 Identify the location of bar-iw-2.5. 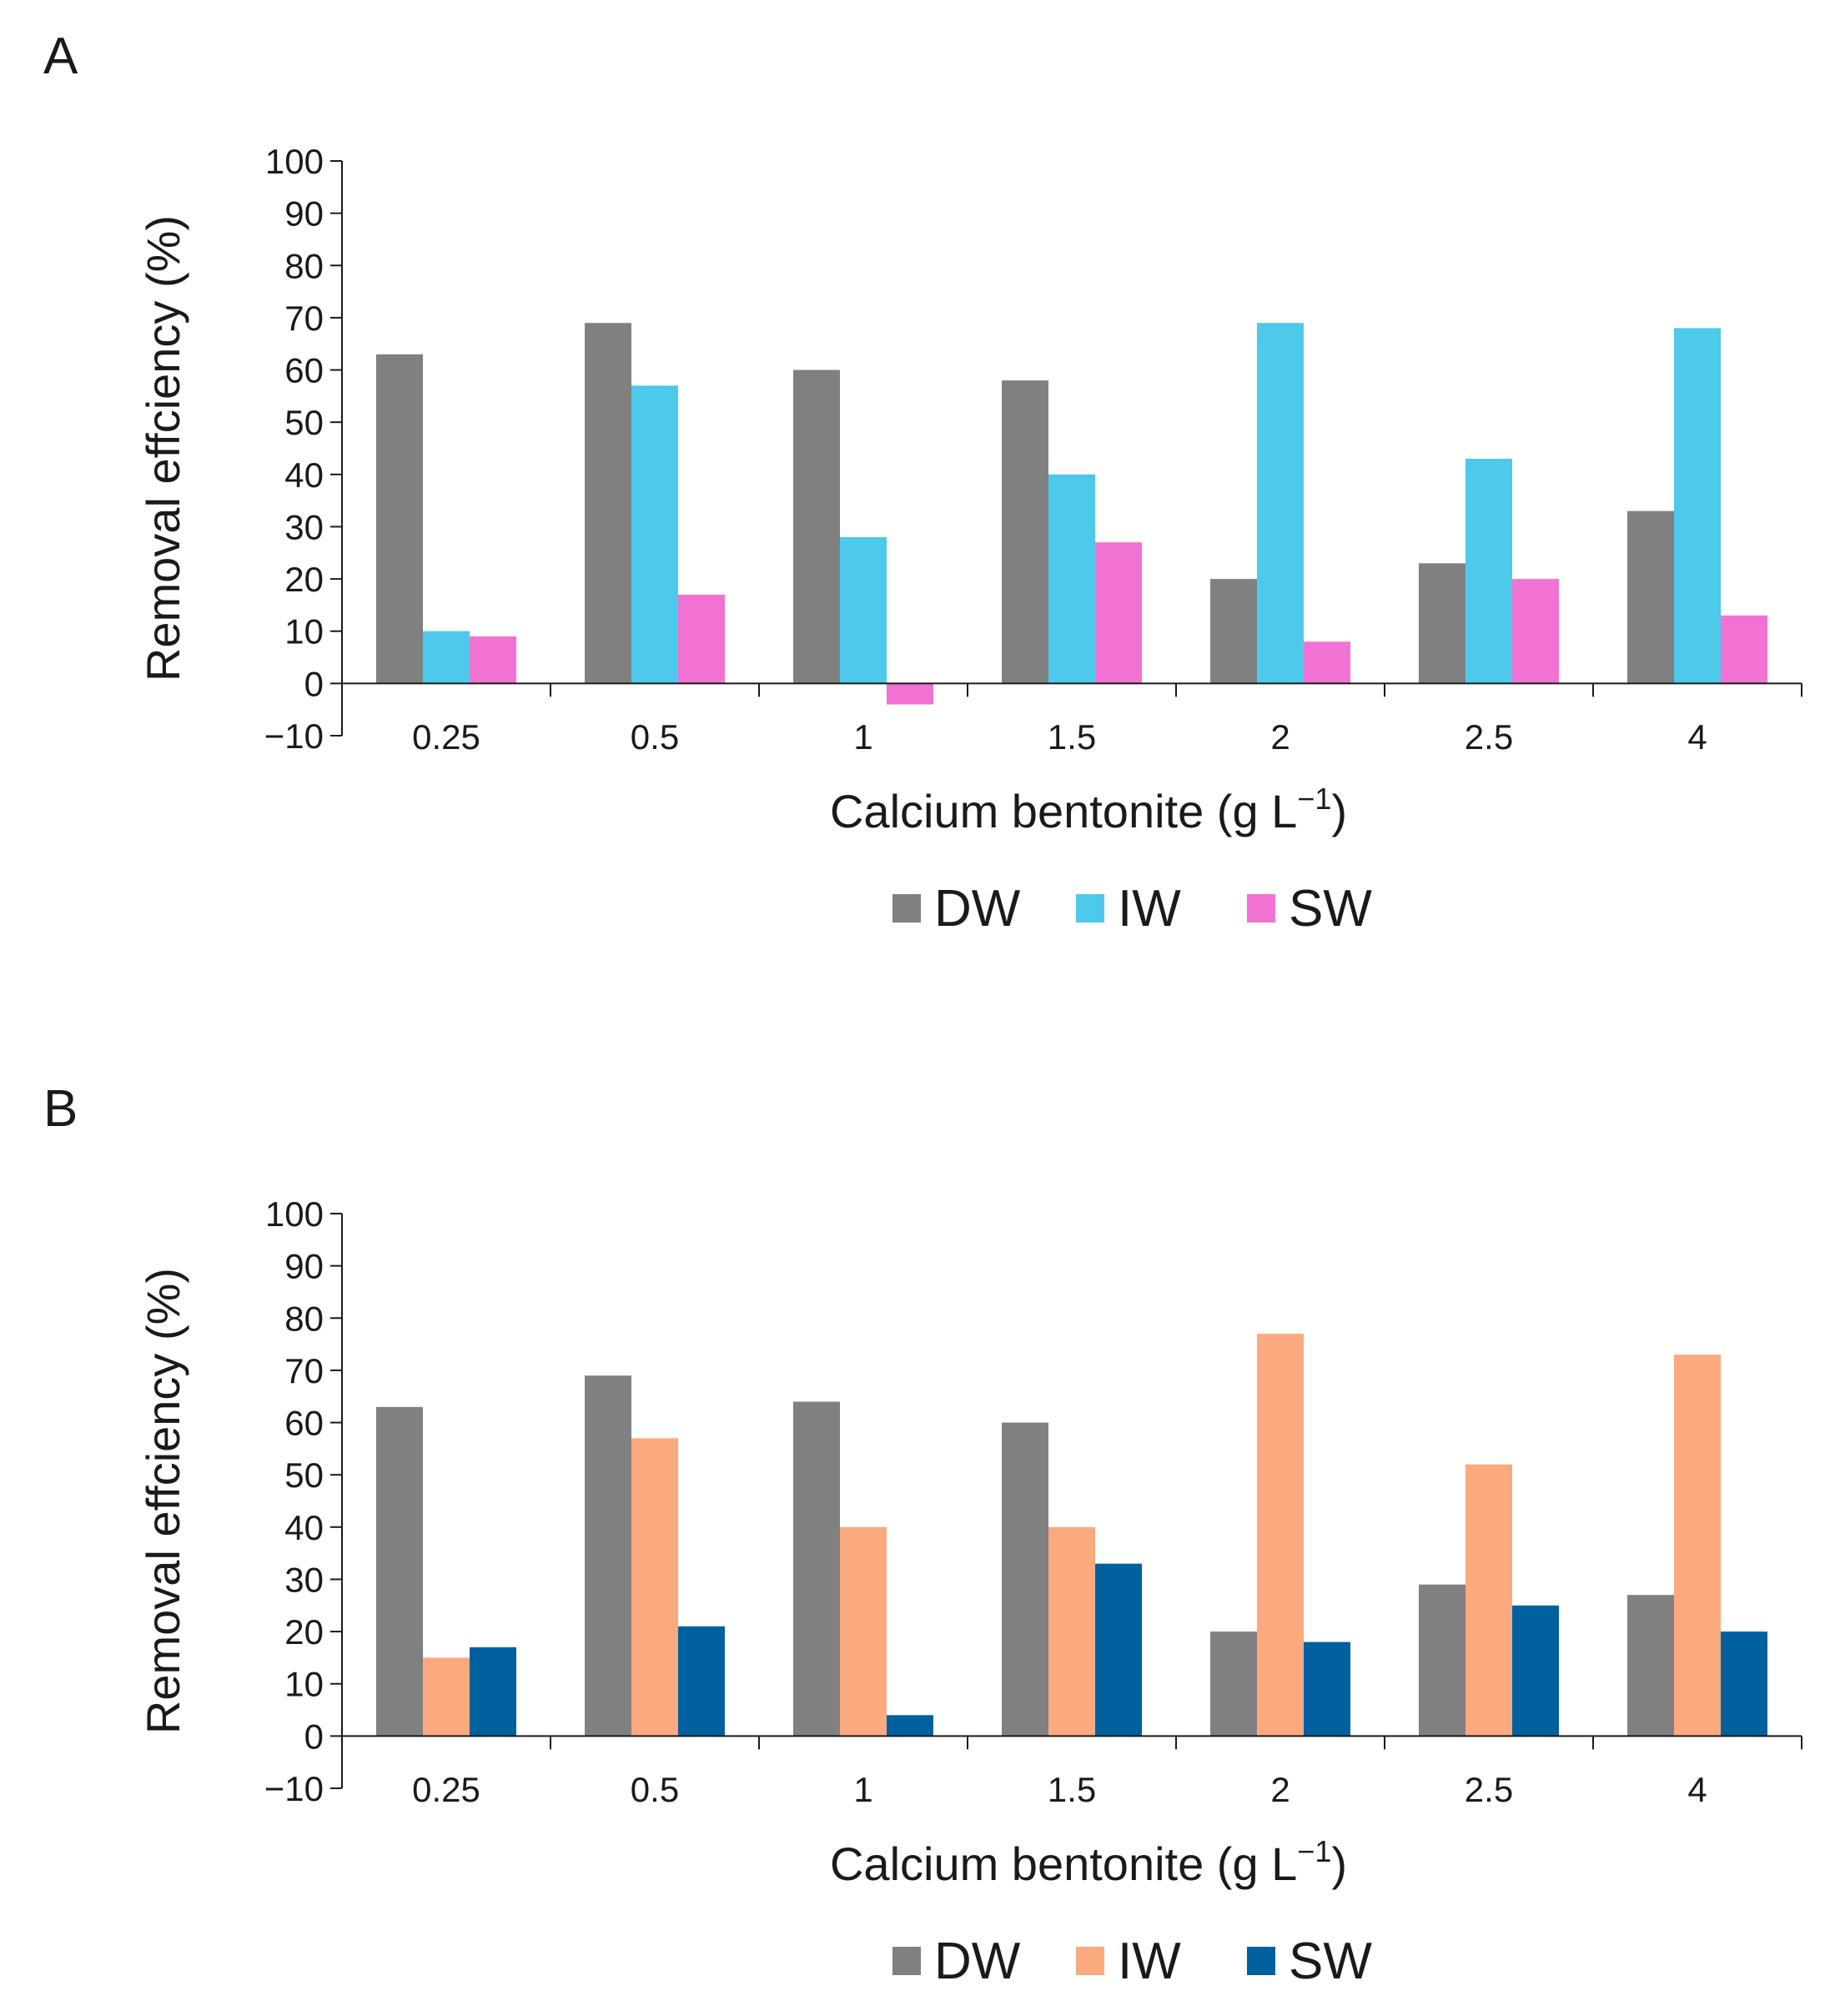
(1489, 1600).